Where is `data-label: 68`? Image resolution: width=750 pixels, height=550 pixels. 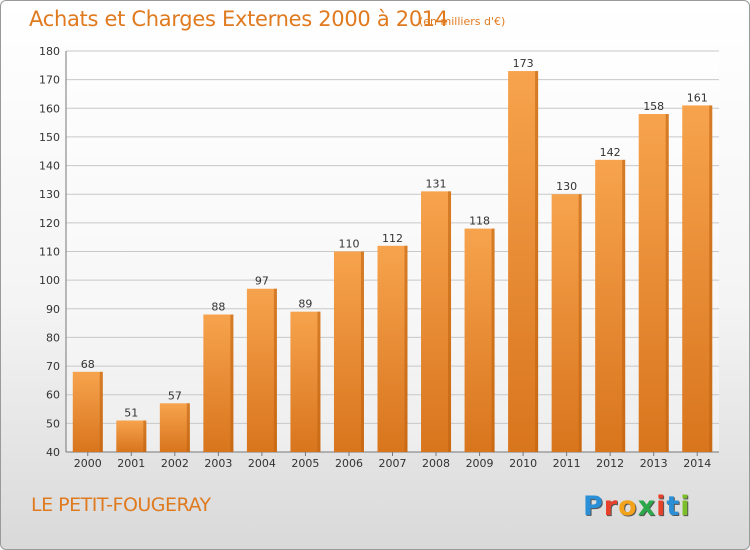
data-label: 68 is located at coordinates (88, 364).